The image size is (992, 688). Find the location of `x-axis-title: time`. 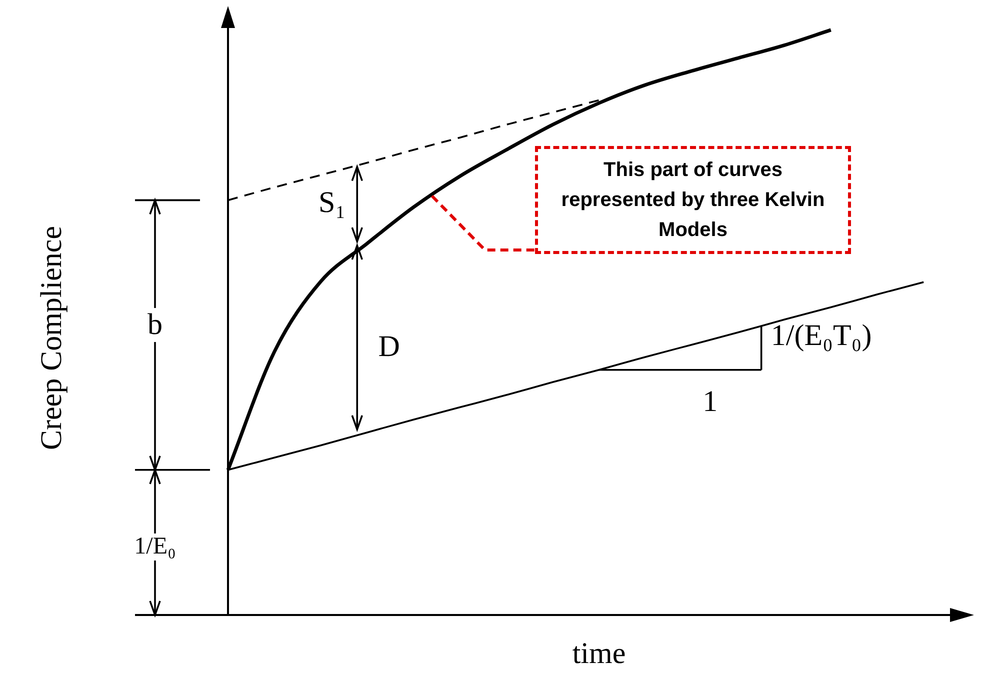

x-axis-title: time is located at coordinates (599, 654).